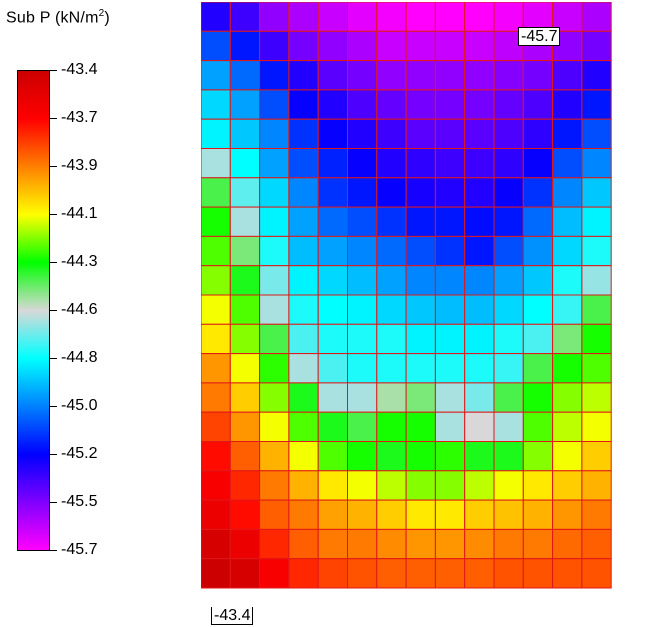 Image resolution: width=649 pixels, height=627 pixels. What do you see at coordinates (79, 501) in the screenshot?
I see `colorbar-tick-label: -45.5` at bounding box center [79, 501].